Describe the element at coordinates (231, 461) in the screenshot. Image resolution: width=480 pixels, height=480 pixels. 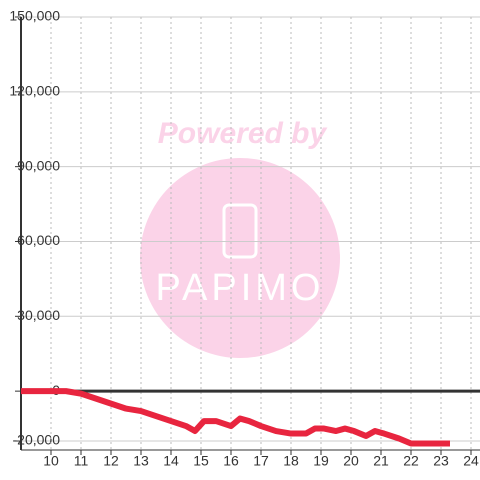
I see `x-tick-label: 16` at that location.